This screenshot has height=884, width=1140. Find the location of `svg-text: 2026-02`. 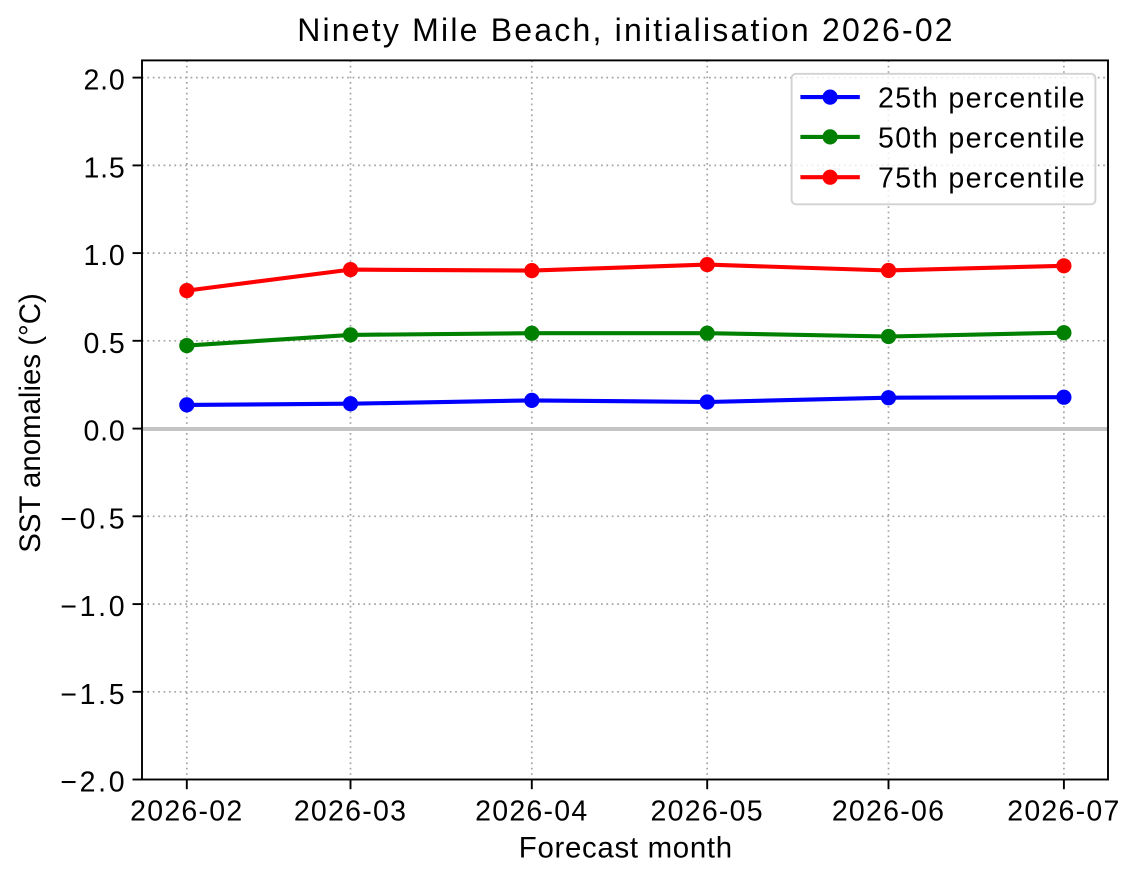

svg-text: 2026-02 is located at coordinates (186, 812).